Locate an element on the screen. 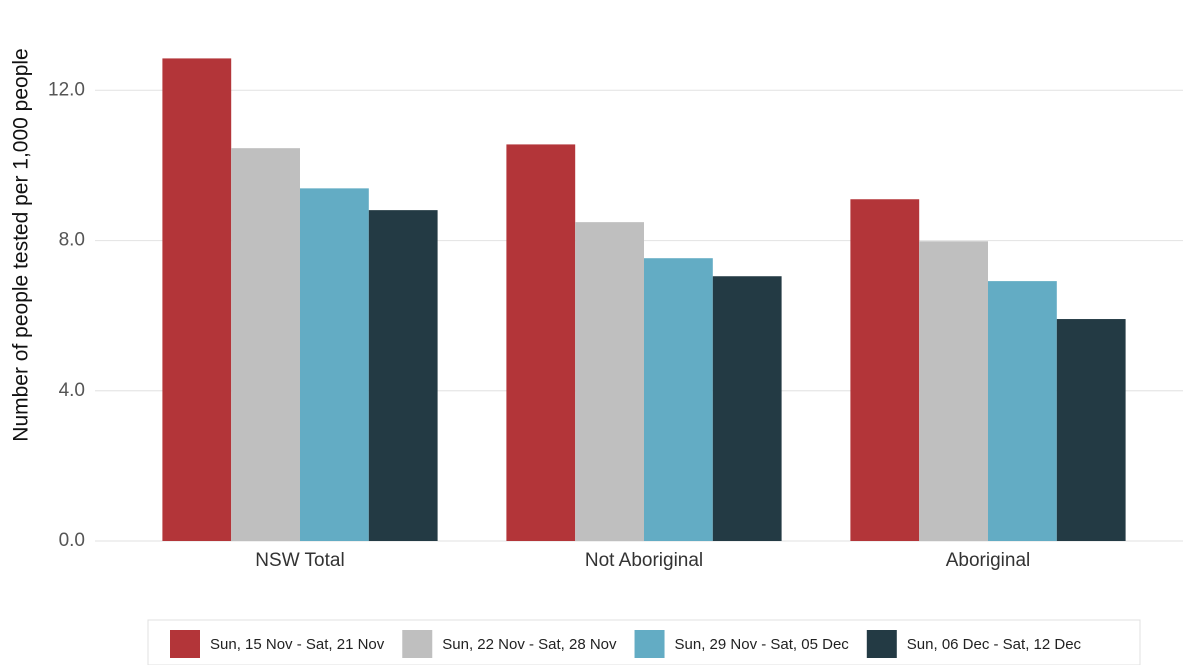 The height and width of the screenshot is (670, 1183). legend-label: Sun, 06 Dec - Sat, 12 Dec is located at coordinates (994, 644).